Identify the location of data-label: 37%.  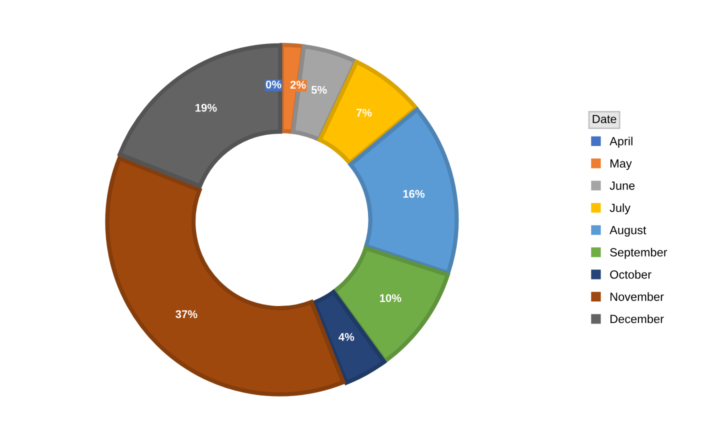
(187, 314).